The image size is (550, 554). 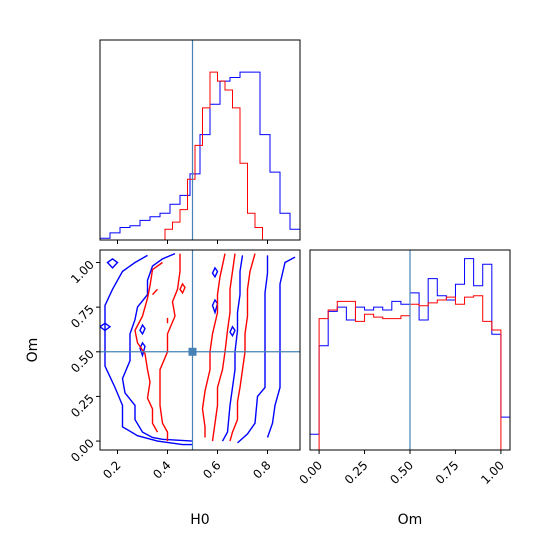 I want to click on om-hist-frame, so click(x=410, y=350).